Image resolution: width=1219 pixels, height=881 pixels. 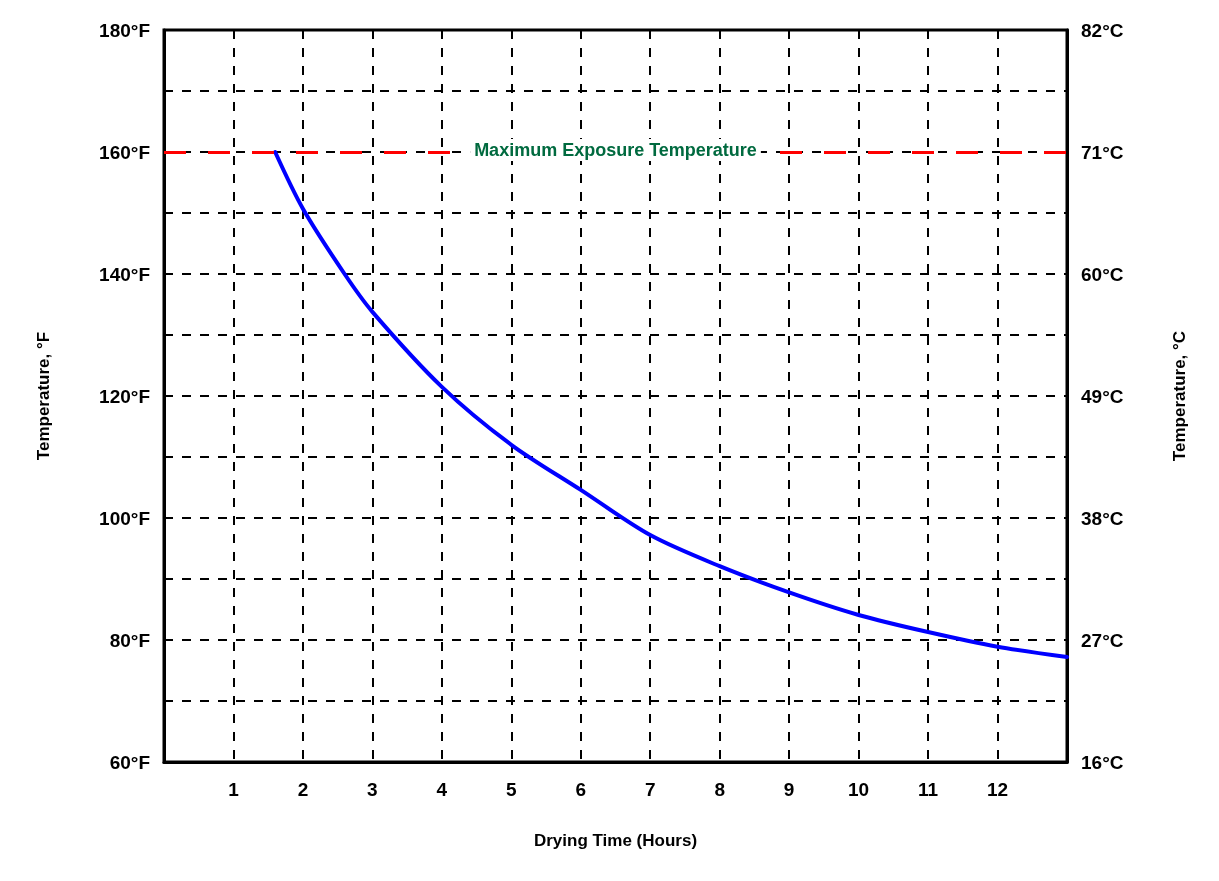 What do you see at coordinates (129, 640) in the screenshot?
I see `y-tick-label: 80°F` at bounding box center [129, 640].